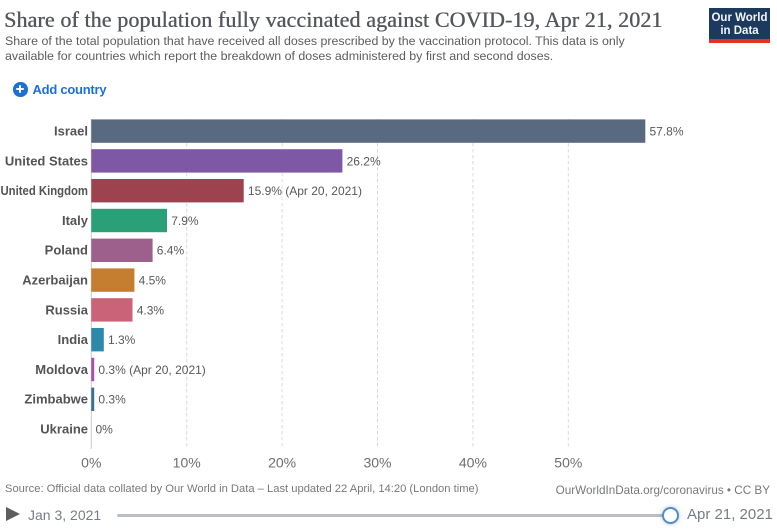  What do you see at coordinates (75, 220) in the screenshot?
I see `svg-text: Italy` at bounding box center [75, 220].